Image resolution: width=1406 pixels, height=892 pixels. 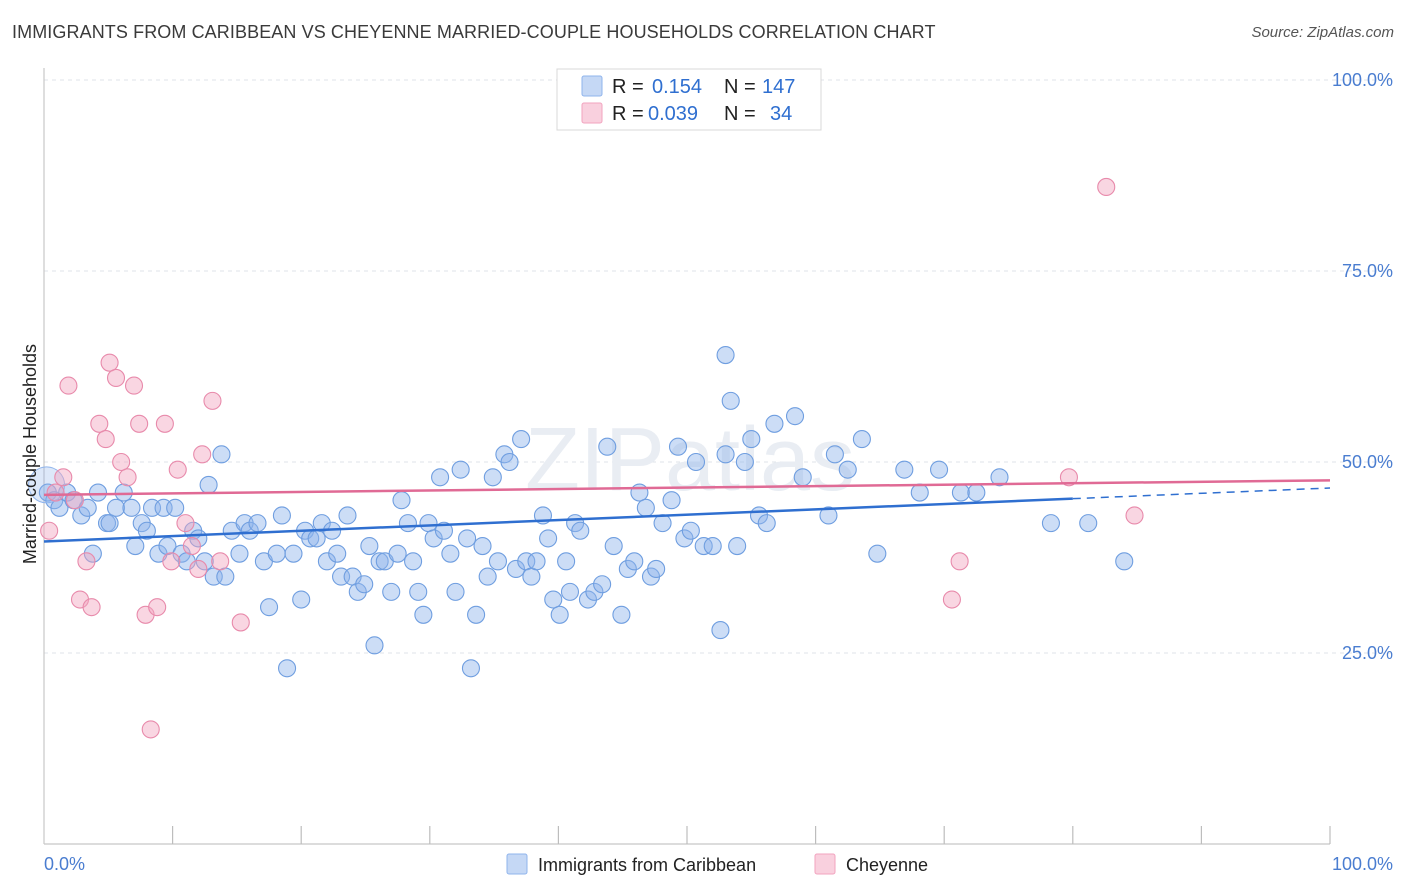 I want to click on legend-r-value-2: 0.039, so click(x=673, y=114).